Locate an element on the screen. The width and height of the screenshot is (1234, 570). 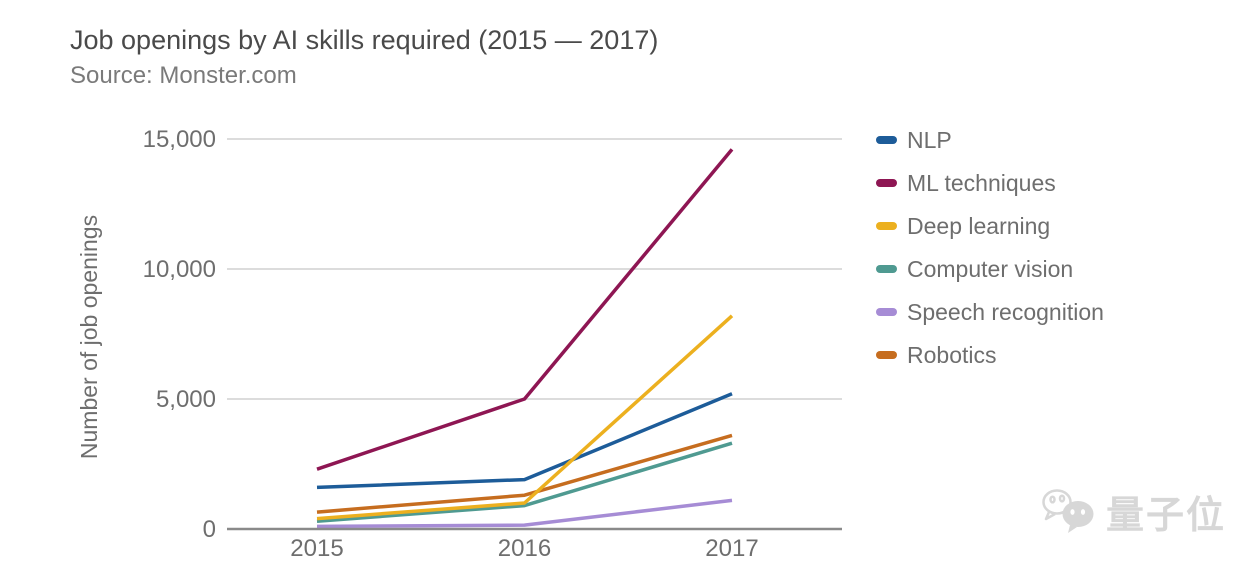
legend-item-computer-vision: Computer vision is located at coordinates (990, 269).